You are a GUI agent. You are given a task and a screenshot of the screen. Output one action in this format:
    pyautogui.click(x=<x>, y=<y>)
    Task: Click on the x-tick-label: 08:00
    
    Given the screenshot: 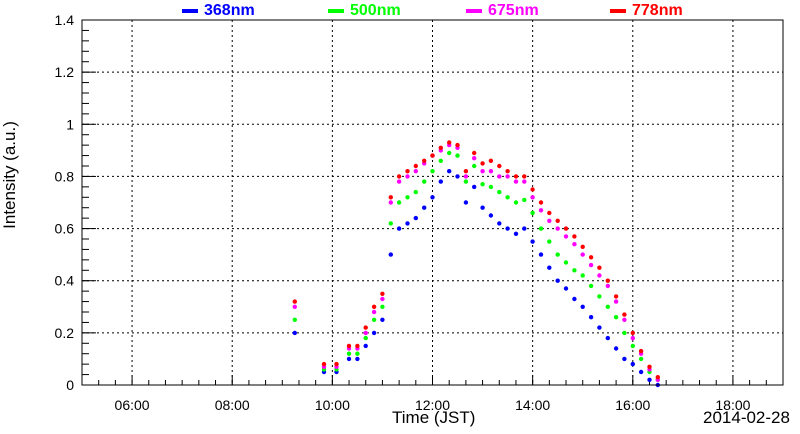 What is the action you would take?
    pyautogui.click(x=232, y=405)
    